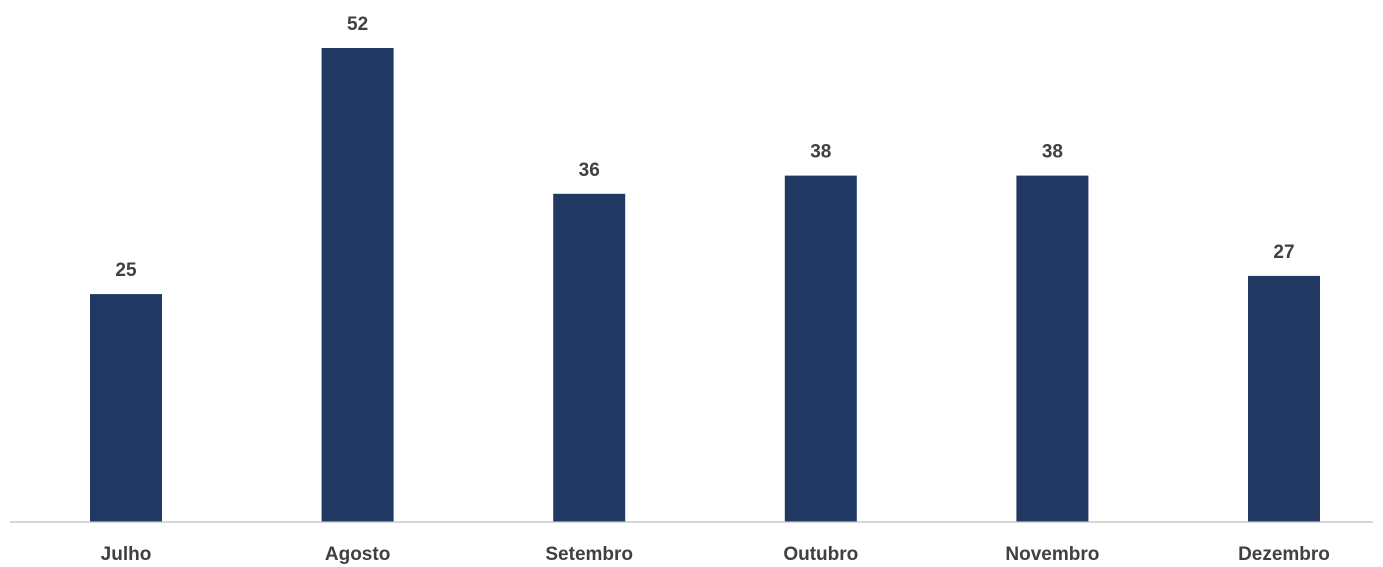 This screenshot has height=567, width=1383. I want to click on category-label-dezembro: Dezembro, so click(1284, 554).